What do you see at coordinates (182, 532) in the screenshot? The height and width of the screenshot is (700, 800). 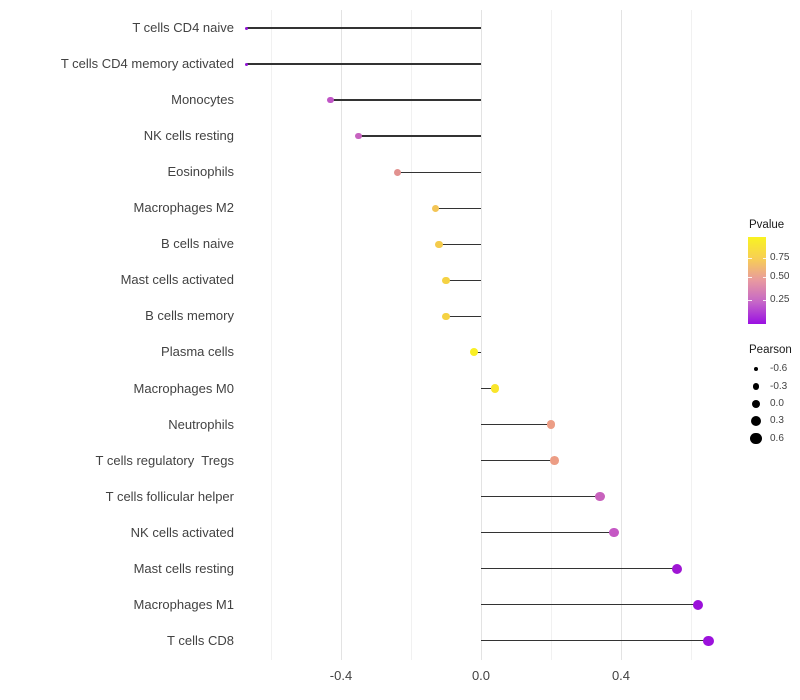 I see `y-axis-label: NK cells activated` at bounding box center [182, 532].